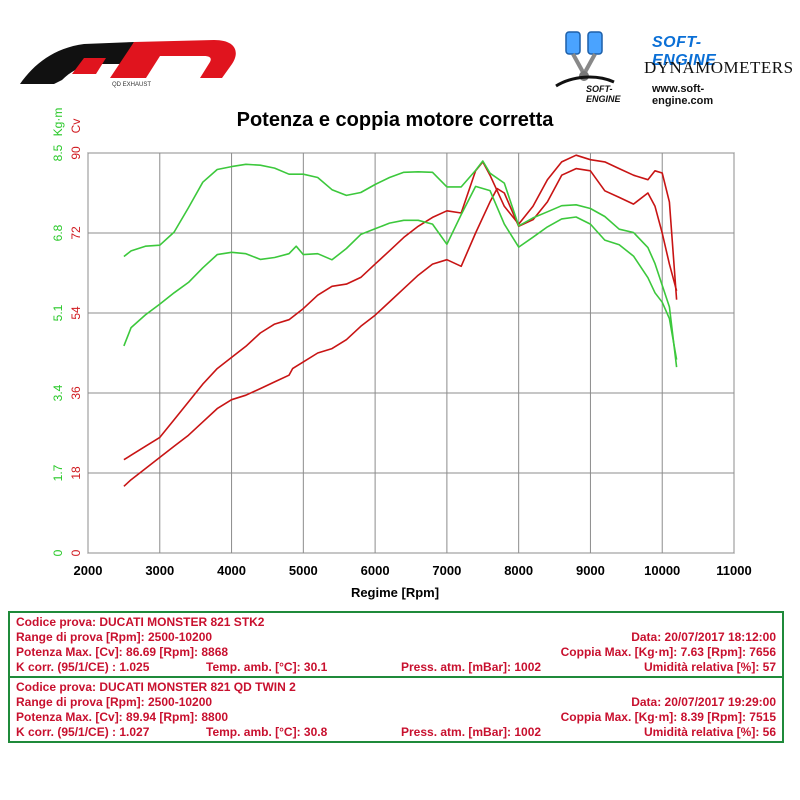  Describe the element at coordinates (395, 592) in the screenshot. I see `x-axis-label: Regime [Rpm]` at that location.